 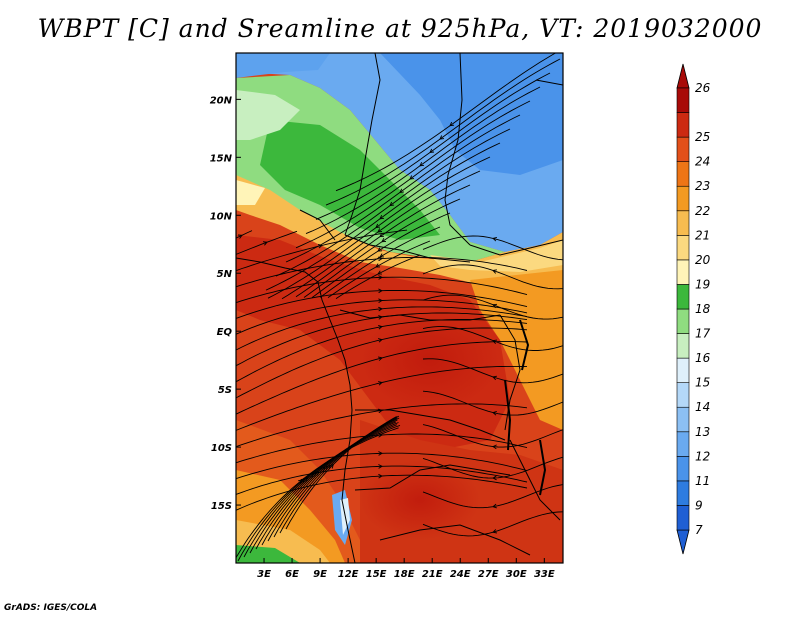 I want to click on colorbar-label: 22, so click(x=702, y=211).